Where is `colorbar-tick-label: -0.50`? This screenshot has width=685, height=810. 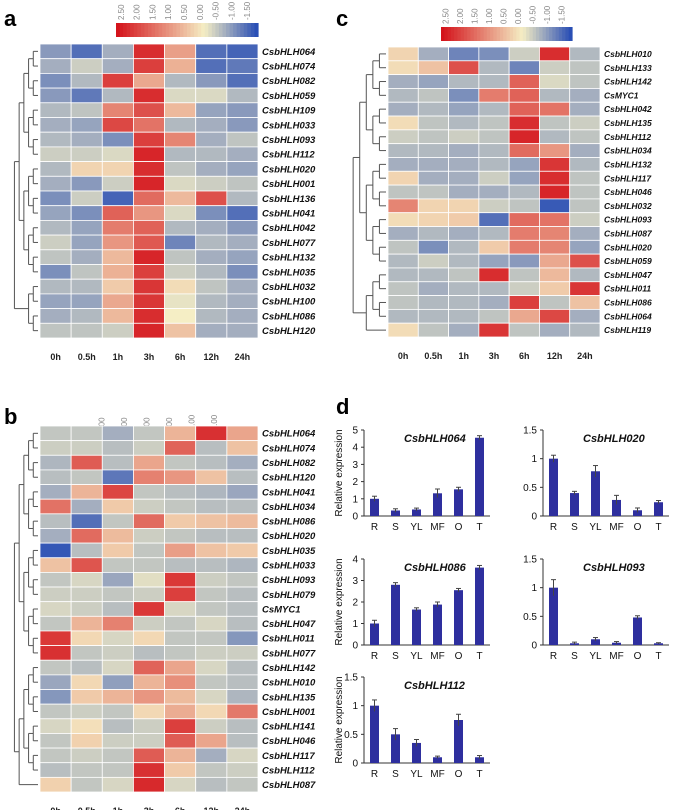 colorbar-tick-label: -0.50 is located at coordinates (533, 14).